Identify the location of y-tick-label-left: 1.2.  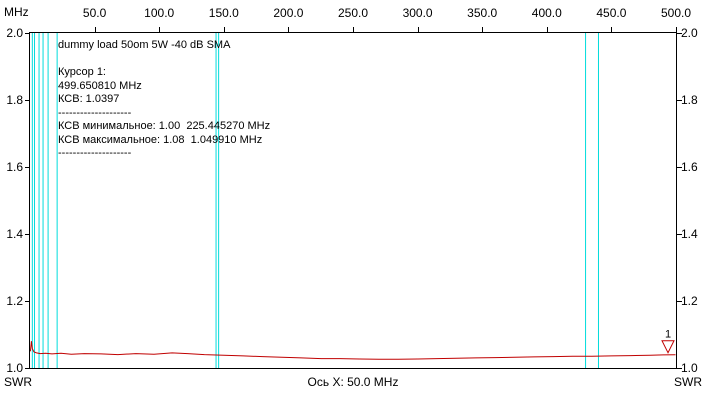
(14, 301).